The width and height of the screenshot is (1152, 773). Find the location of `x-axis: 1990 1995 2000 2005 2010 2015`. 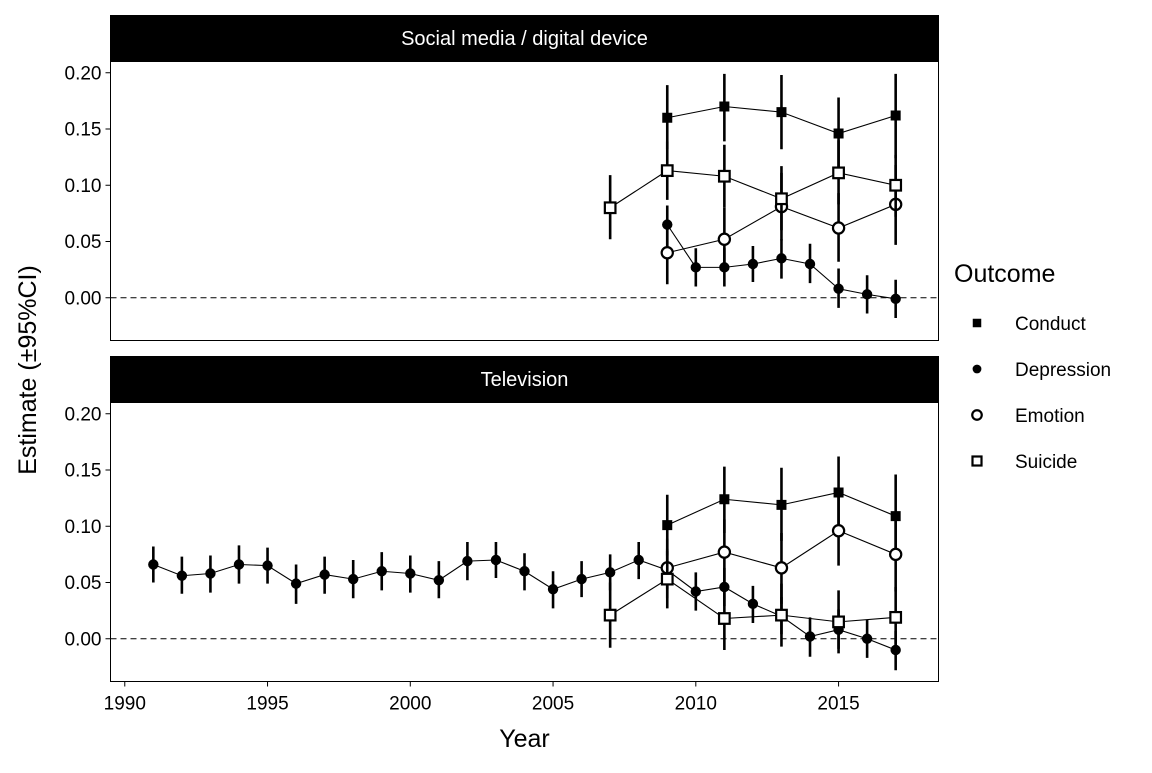

x-axis: 1990 1995 2000 2005 2010 2015 is located at coordinates (482, 698).